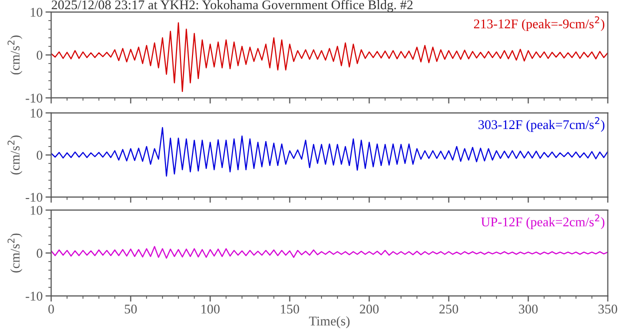 Image resolution: width=624 pixels, height=334 pixels. I want to click on x-tick-label: 150, so click(290, 309).